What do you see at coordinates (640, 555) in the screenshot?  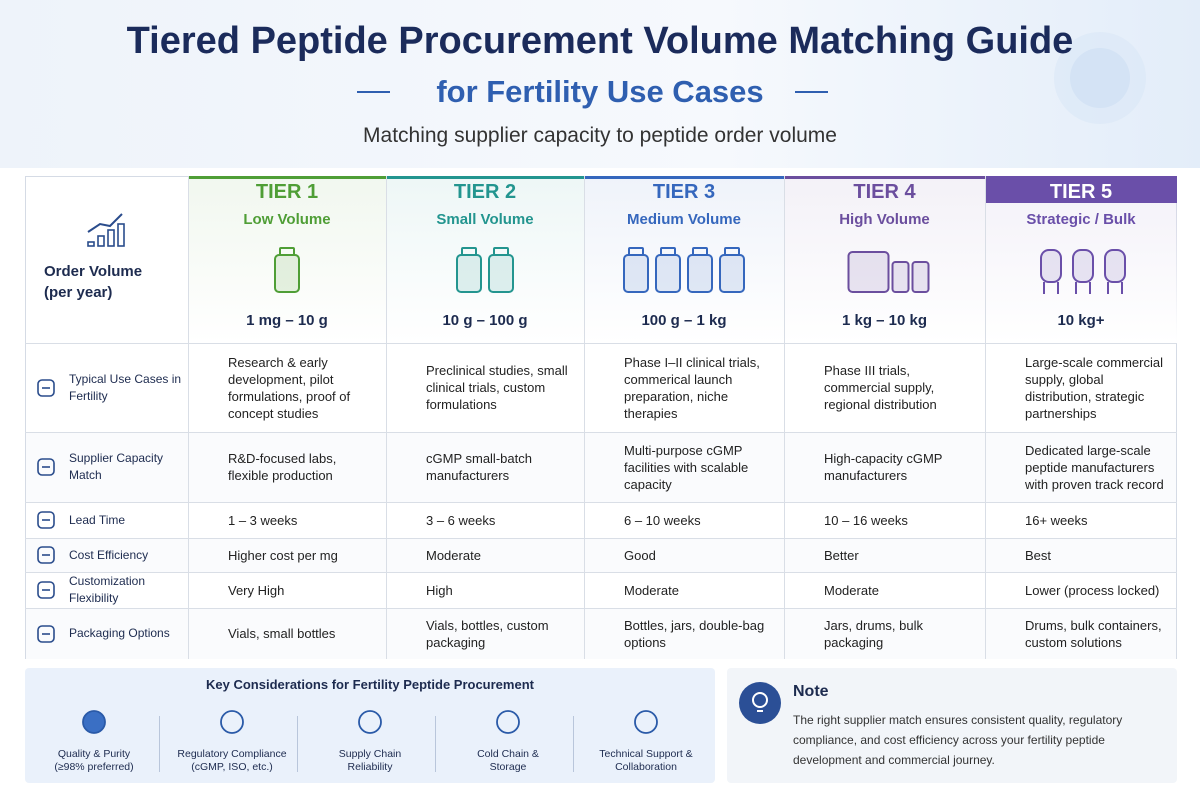 I see `cell: Good` at bounding box center [640, 555].